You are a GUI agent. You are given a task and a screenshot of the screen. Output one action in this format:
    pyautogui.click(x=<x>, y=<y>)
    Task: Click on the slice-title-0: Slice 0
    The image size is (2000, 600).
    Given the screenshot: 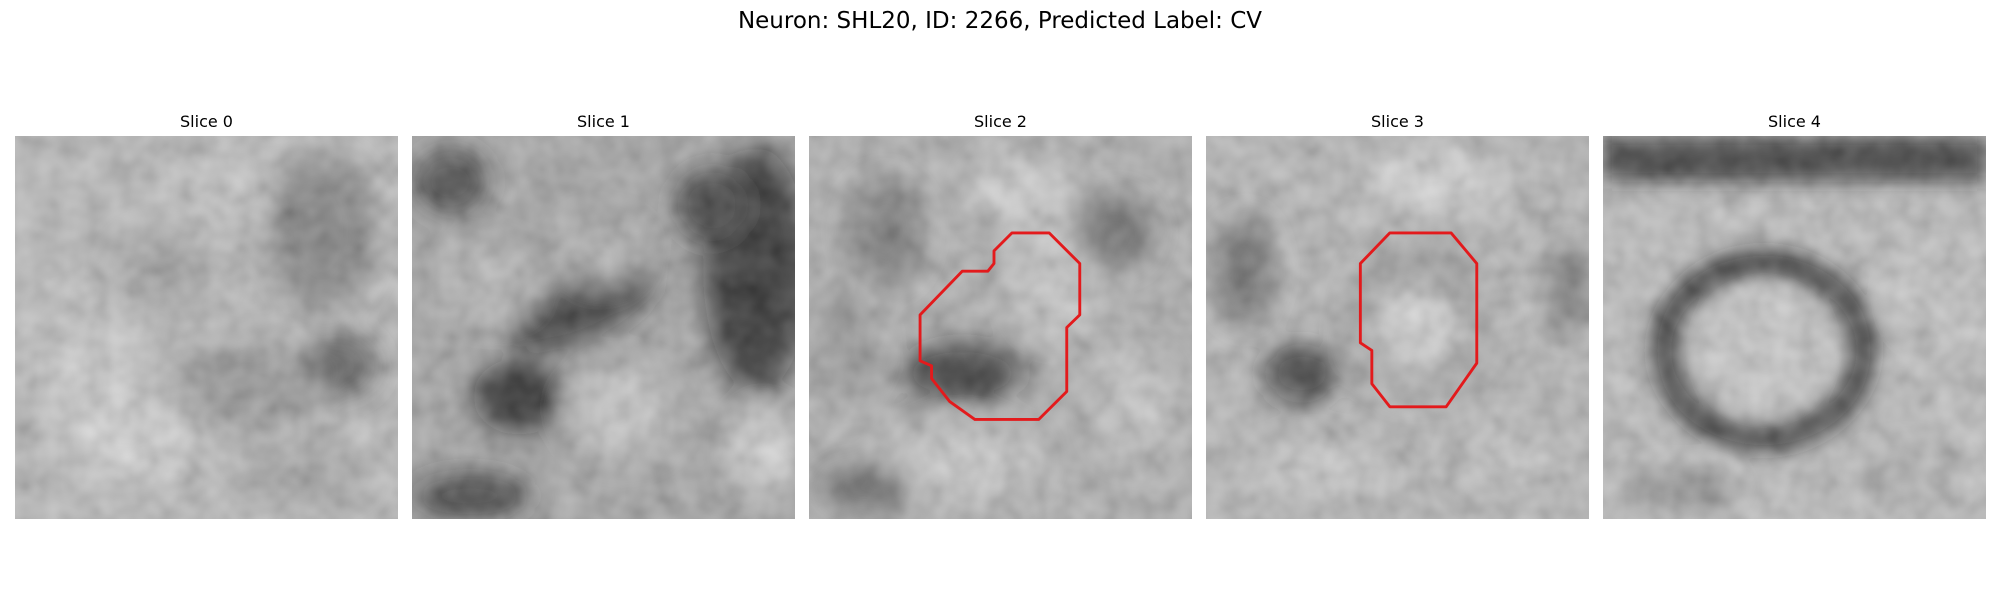 What is the action you would take?
    pyautogui.click(x=206, y=121)
    